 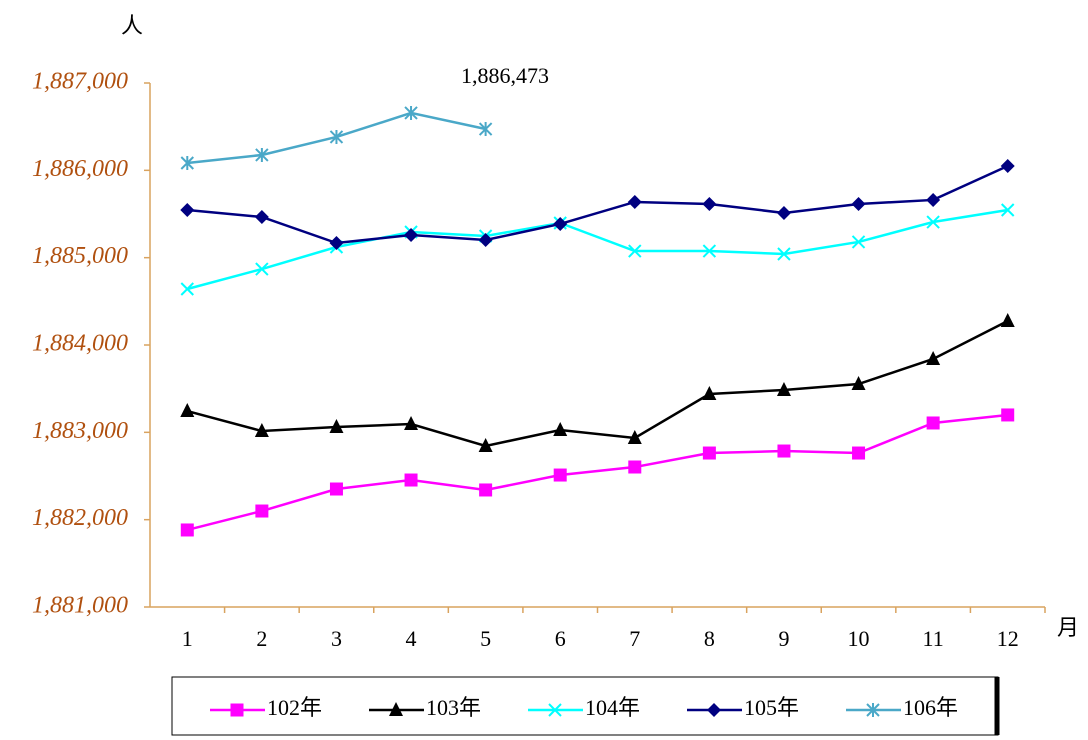 What do you see at coordinates (771, 707) in the screenshot?
I see `legend-label: 105年` at bounding box center [771, 707].